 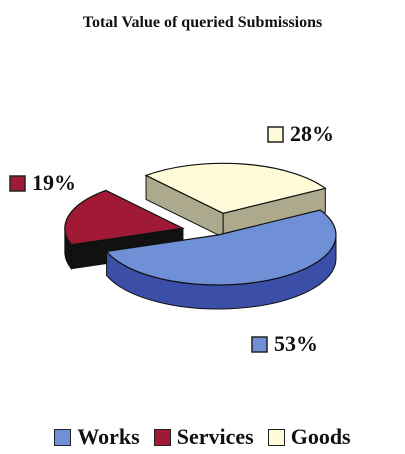 What do you see at coordinates (63, 437) in the screenshot?
I see `legend-swatch-works` at bounding box center [63, 437].